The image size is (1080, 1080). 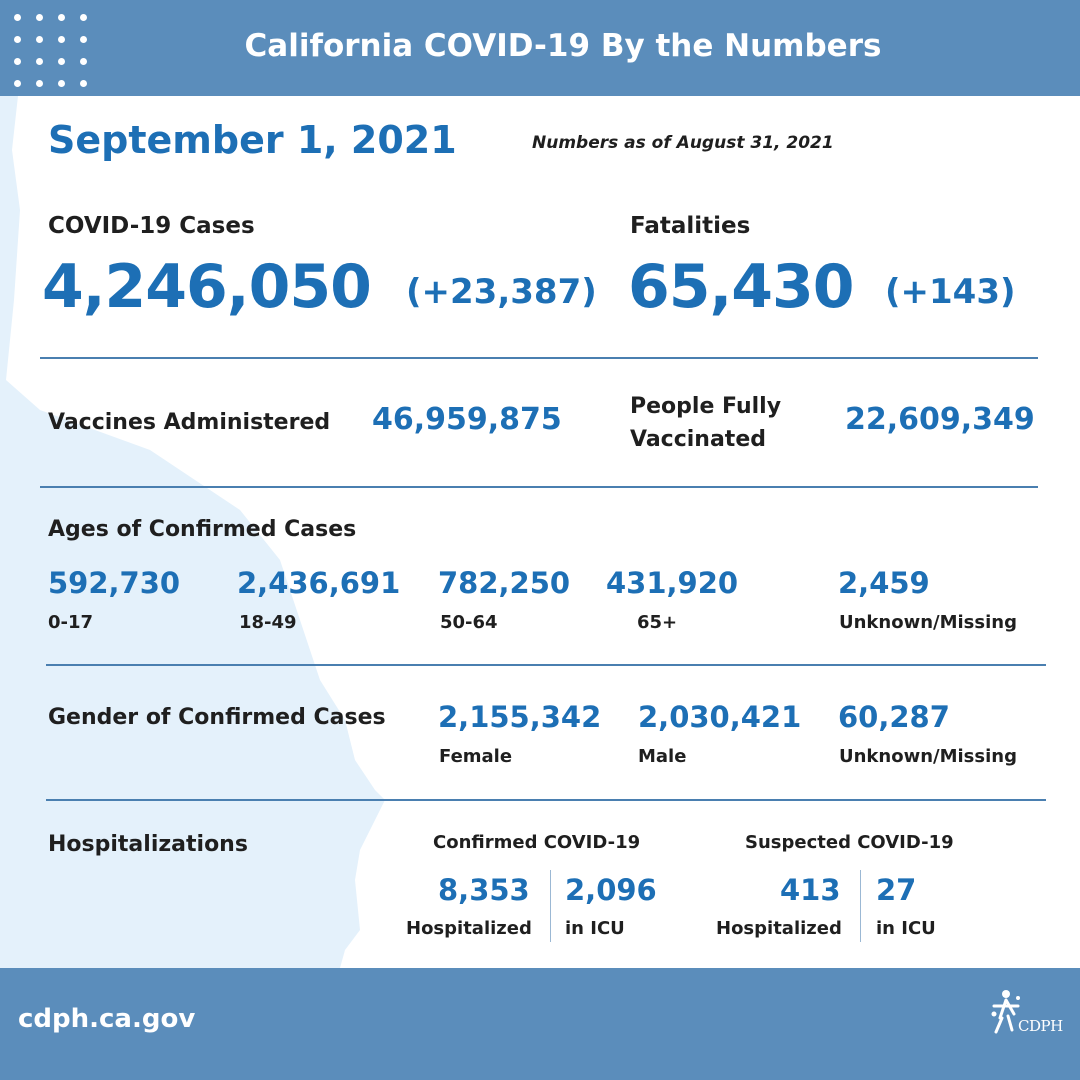 What do you see at coordinates (148, 844) in the screenshot?
I see `hospitalizations-label: Hospitalizations` at bounding box center [148, 844].